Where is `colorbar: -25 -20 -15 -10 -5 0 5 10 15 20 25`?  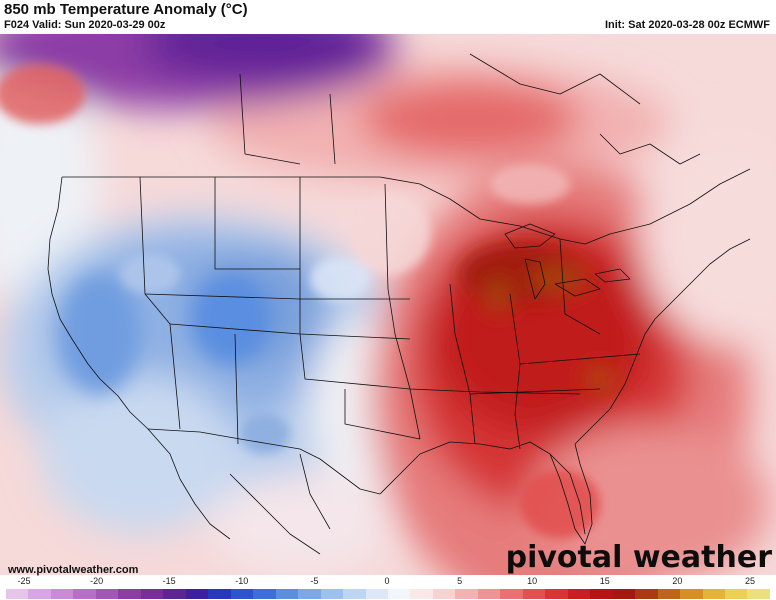
colorbar: -25 -20 -15 -10 -5 0 5 10 15 20 25 is located at coordinates (388, 587).